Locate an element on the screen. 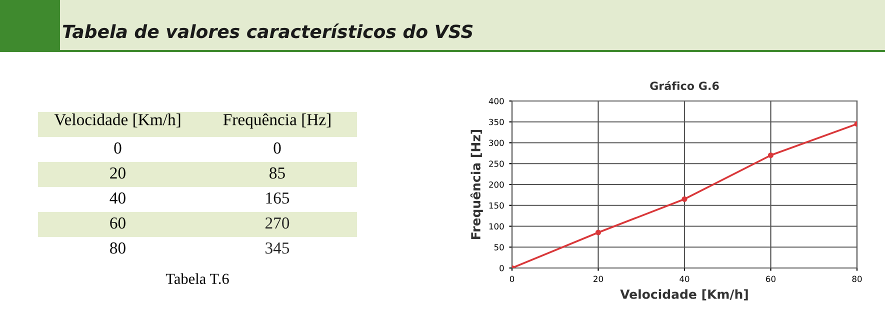  x-tick-label: 60 is located at coordinates (771, 279).